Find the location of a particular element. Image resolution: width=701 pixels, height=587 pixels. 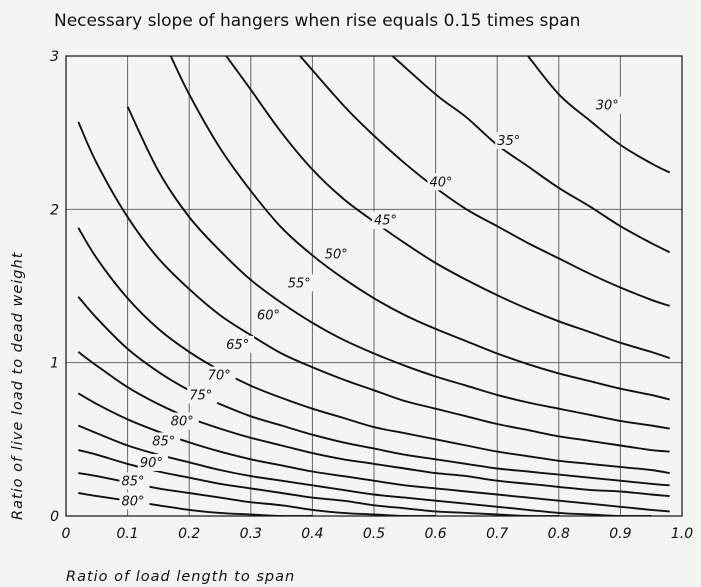

curve-label: 75° is located at coordinates (200, 395).